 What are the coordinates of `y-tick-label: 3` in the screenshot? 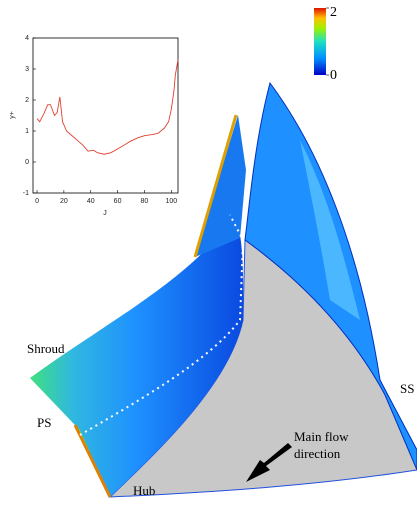 It's located at (27, 69).